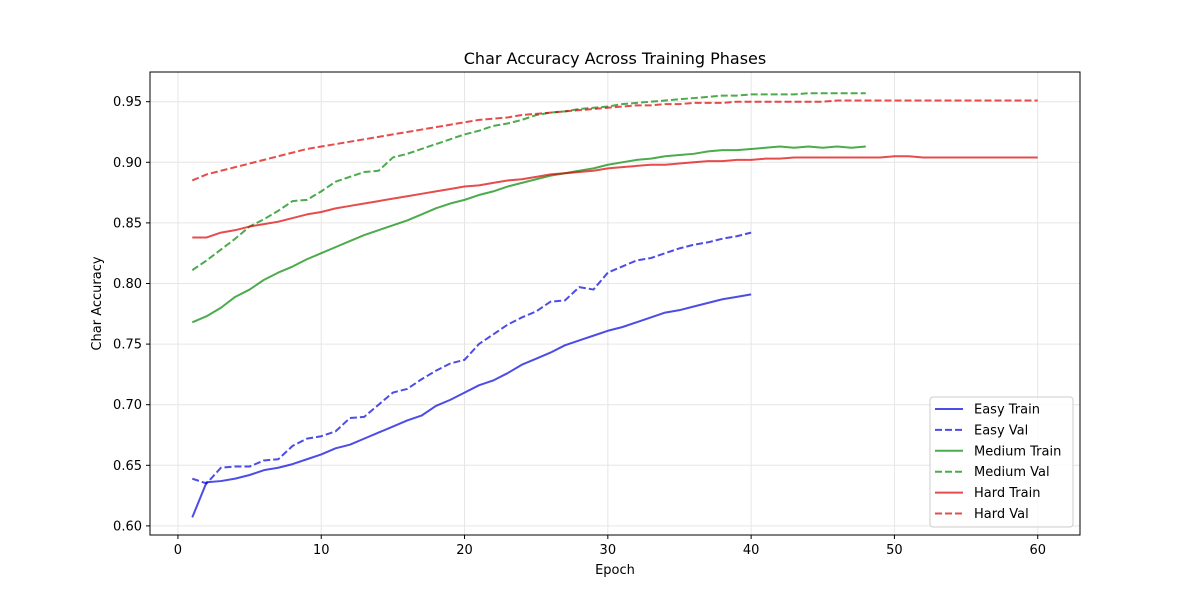  I want to click on y-axis-label: Char Accuracy, so click(97, 303).